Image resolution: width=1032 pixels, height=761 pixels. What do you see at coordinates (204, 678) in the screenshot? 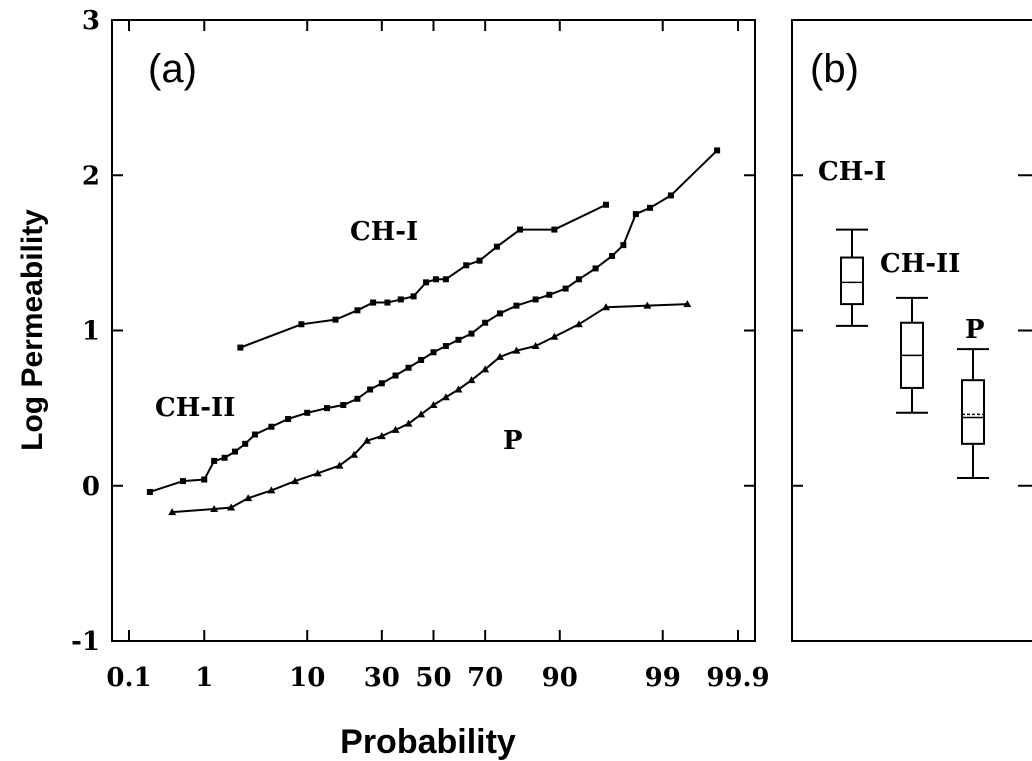
I see `x-tick-label: 1` at bounding box center [204, 678].